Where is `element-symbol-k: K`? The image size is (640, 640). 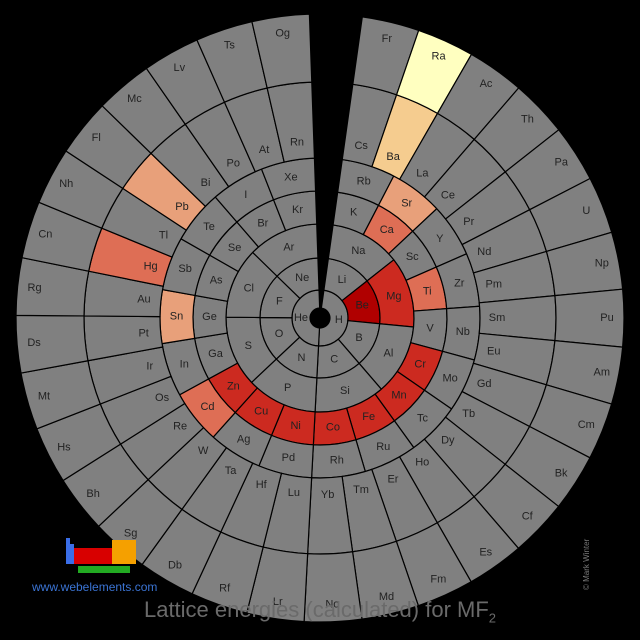
element-symbol-k: K is located at coordinates (354, 213).